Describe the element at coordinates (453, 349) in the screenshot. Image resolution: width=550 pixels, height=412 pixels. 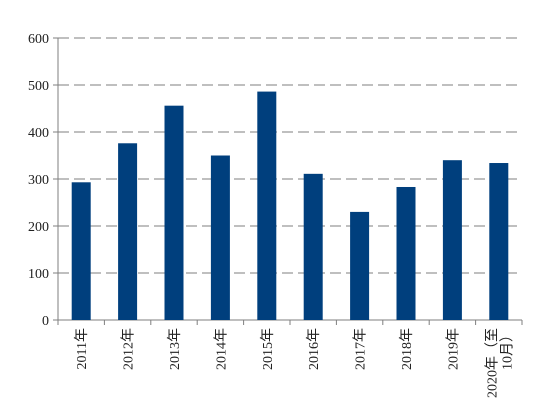
I see `x-tick-label: 2019年` at that location.